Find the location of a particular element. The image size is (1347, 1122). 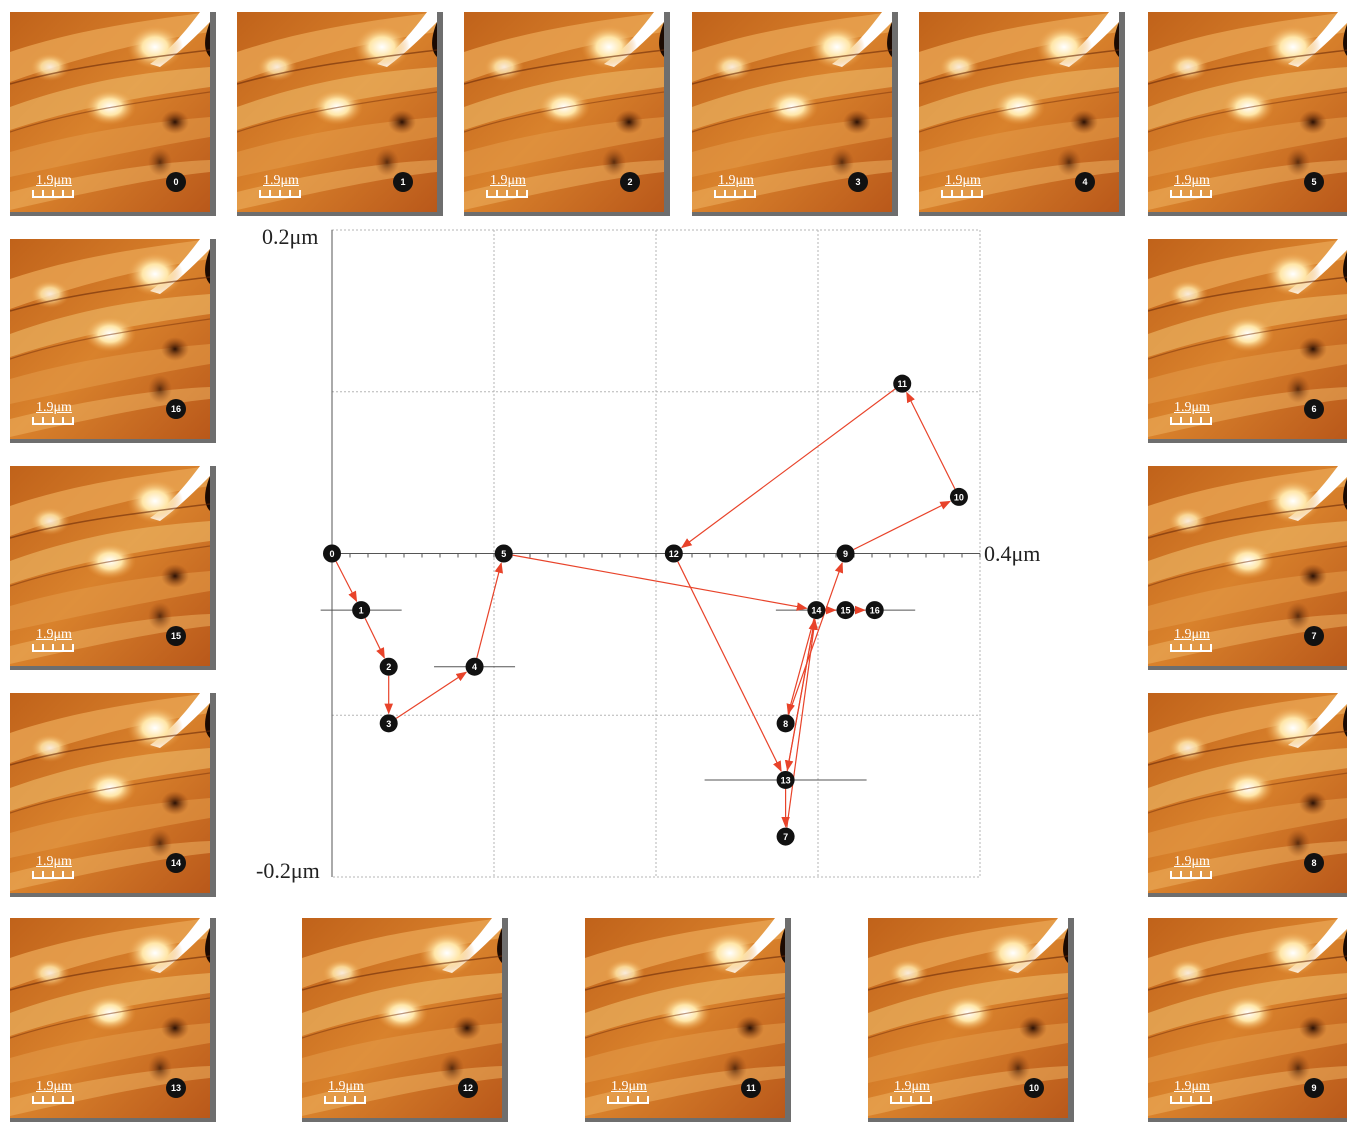

trajectory-point: 15 is located at coordinates (845, 610).